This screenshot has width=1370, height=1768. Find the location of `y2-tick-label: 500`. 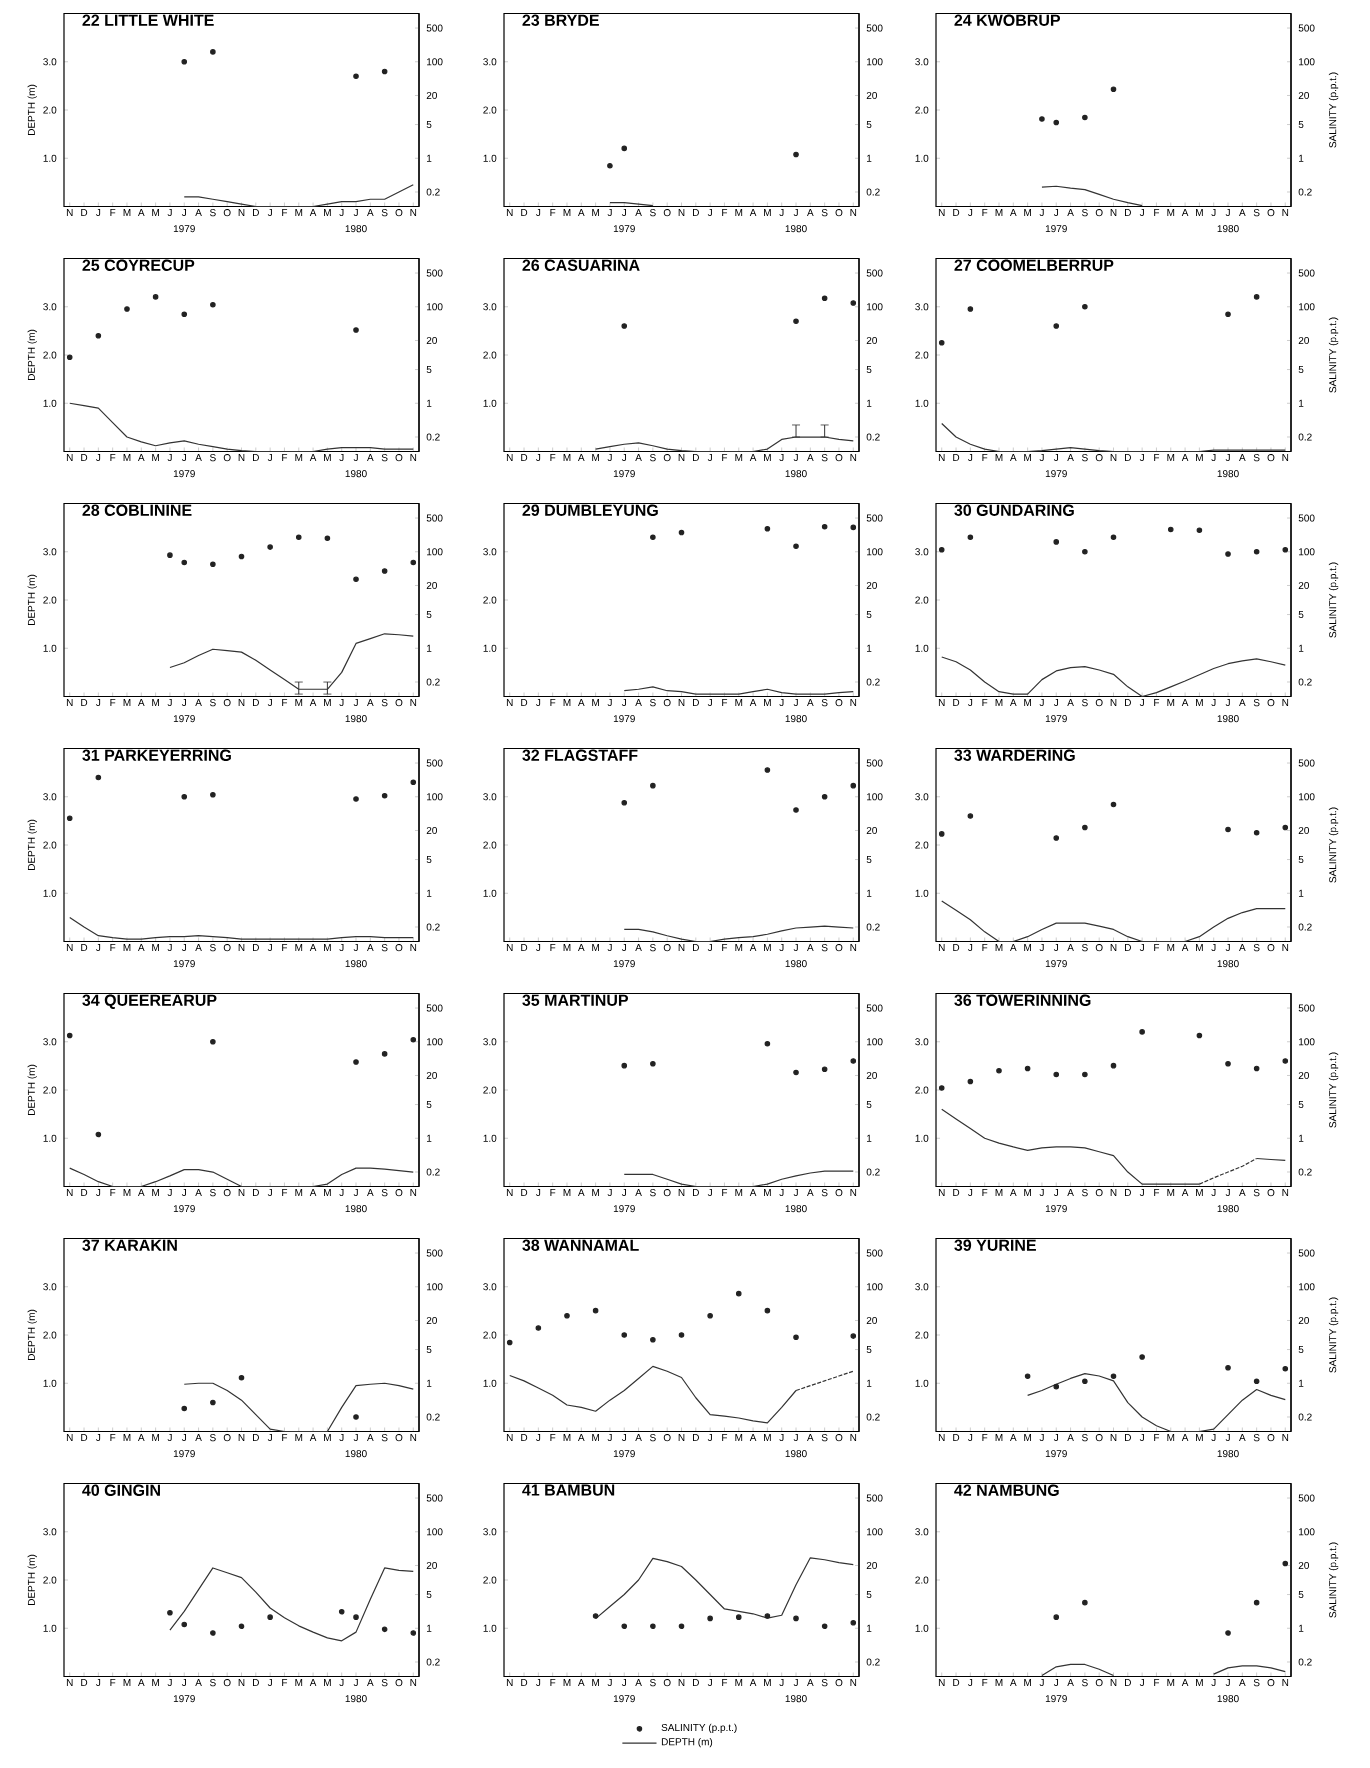

y2-tick-label: 500 is located at coordinates (874, 1008).